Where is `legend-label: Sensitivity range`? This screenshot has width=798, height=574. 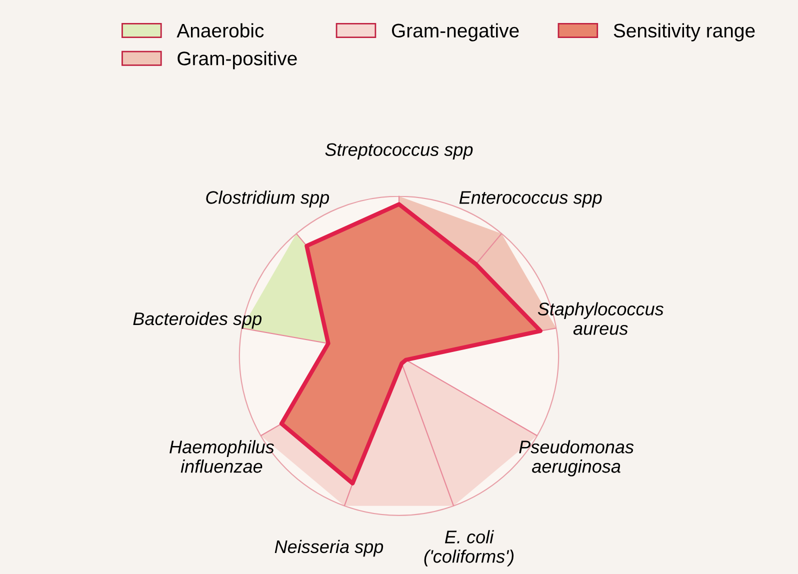 legend-label: Sensitivity range is located at coordinates (684, 32).